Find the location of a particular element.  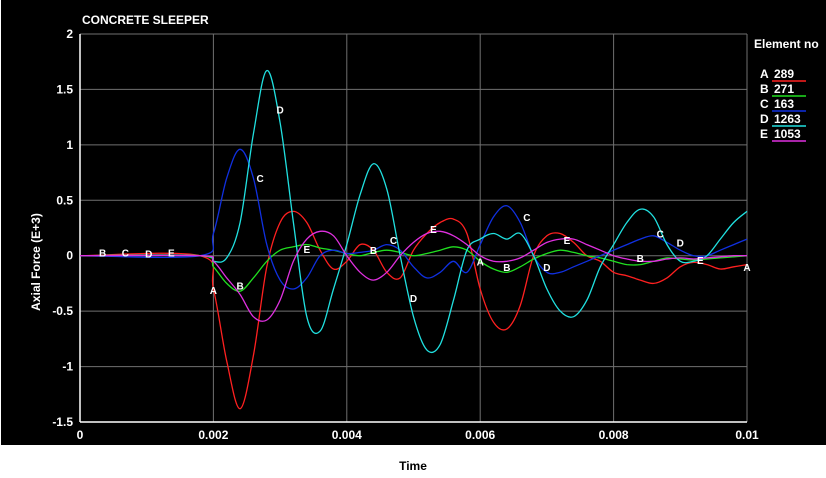

legend-label-271: 271 is located at coordinates (784, 89).